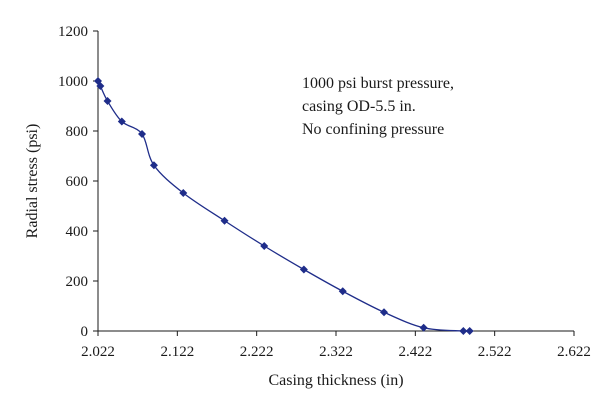  I want to click on x-tick-label: 2.622, so click(574, 352).